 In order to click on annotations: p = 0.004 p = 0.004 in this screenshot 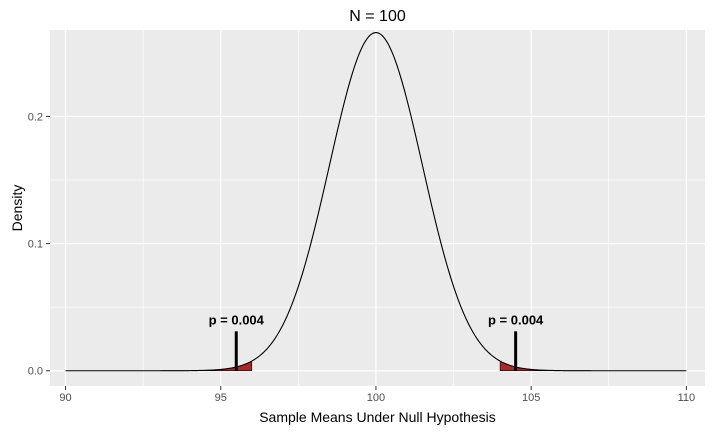, I will do `click(376, 341)`.